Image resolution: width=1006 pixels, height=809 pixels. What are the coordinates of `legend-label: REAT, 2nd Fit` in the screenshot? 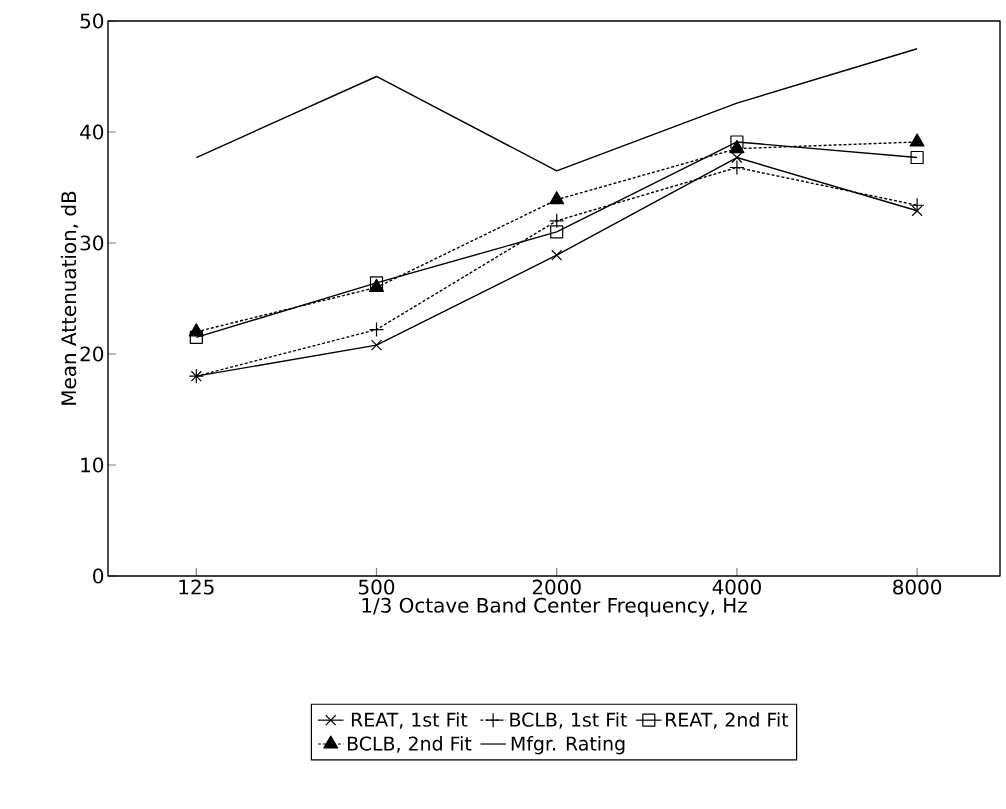 It's located at (727, 720).